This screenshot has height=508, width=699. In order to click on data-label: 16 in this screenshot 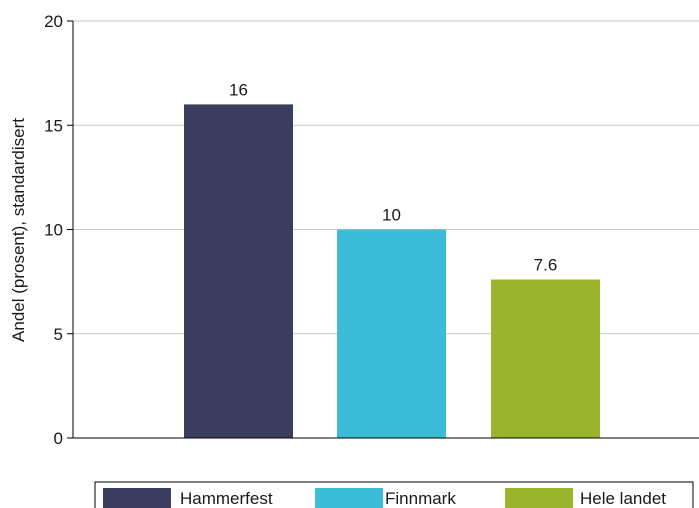, I will do `click(238, 89)`.